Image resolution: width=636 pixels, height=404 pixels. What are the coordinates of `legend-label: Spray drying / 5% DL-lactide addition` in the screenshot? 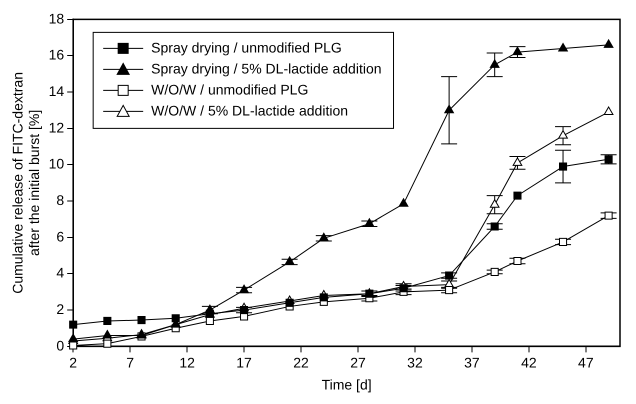 It's located at (266, 68).